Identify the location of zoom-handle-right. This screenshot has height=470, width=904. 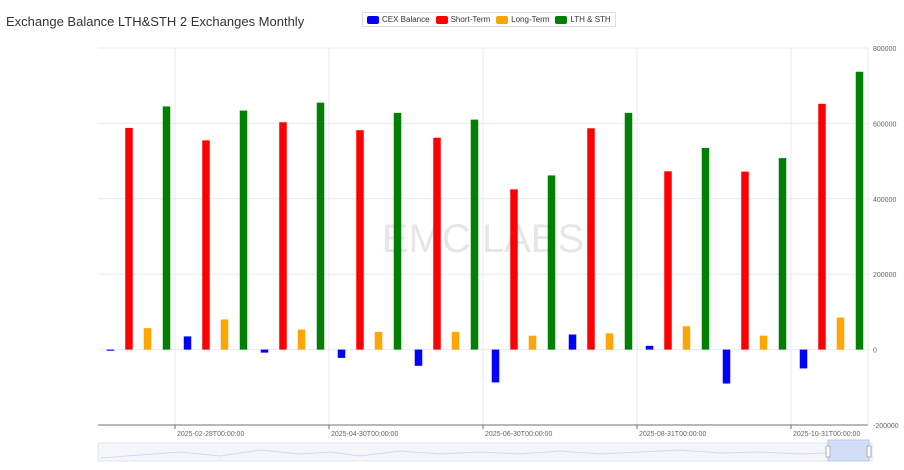
(869, 451).